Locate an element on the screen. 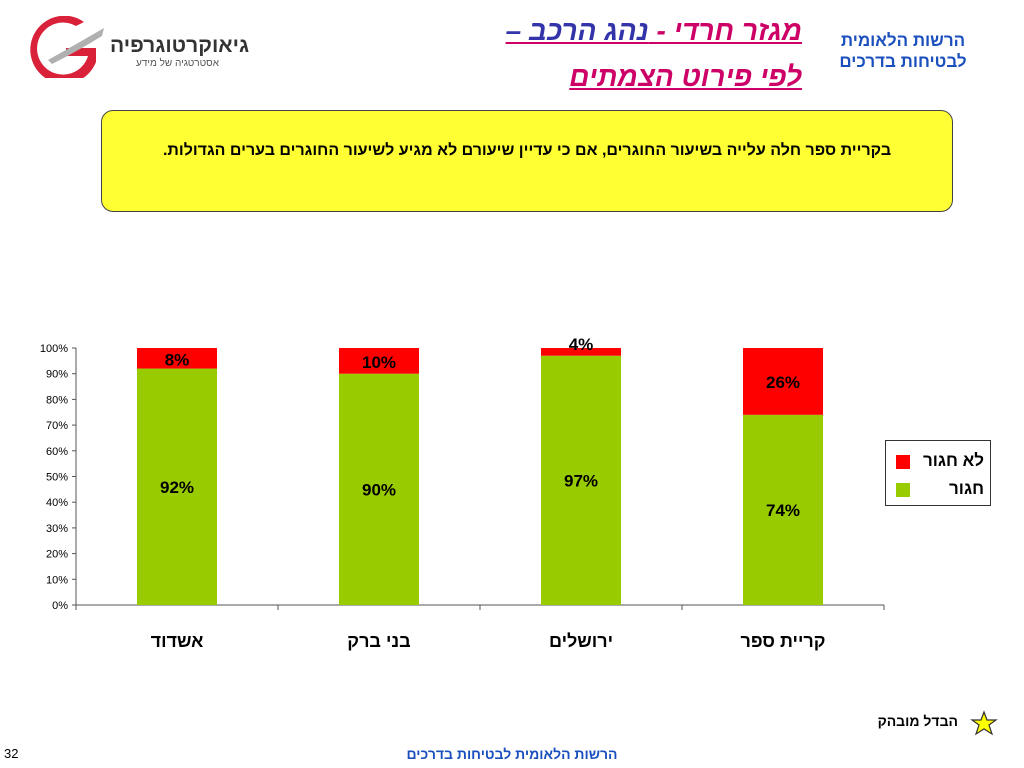 This screenshot has width=1024, height=768. legend-label-belted: חגור is located at coordinates (966, 488).